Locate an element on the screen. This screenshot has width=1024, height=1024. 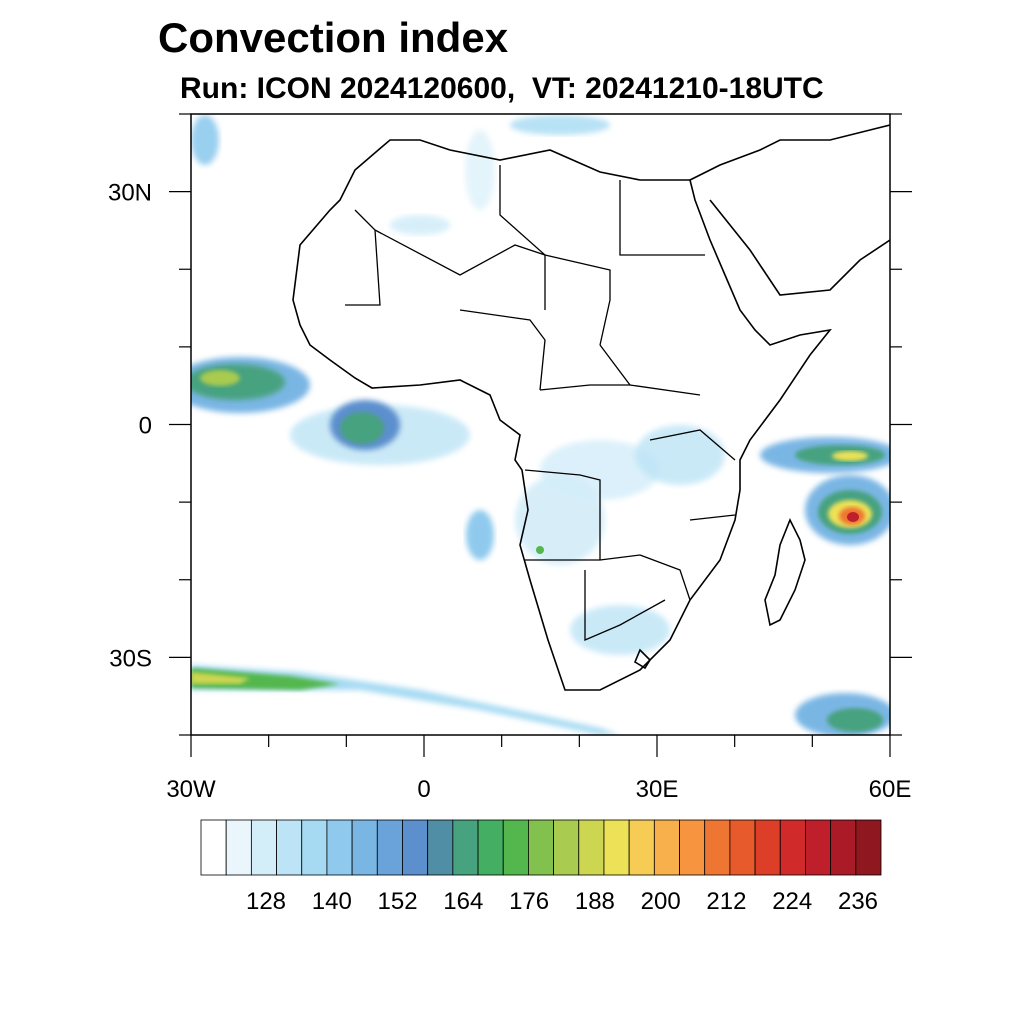
lat-tick-label: 0 is located at coordinates (145, 426).